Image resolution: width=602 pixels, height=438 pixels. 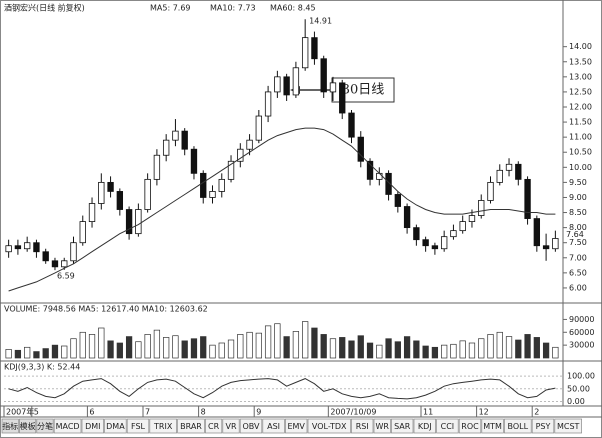 What do you see at coordinates (258, 412) in the screenshot?
I see `date-label: 9` at bounding box center [258, 412].